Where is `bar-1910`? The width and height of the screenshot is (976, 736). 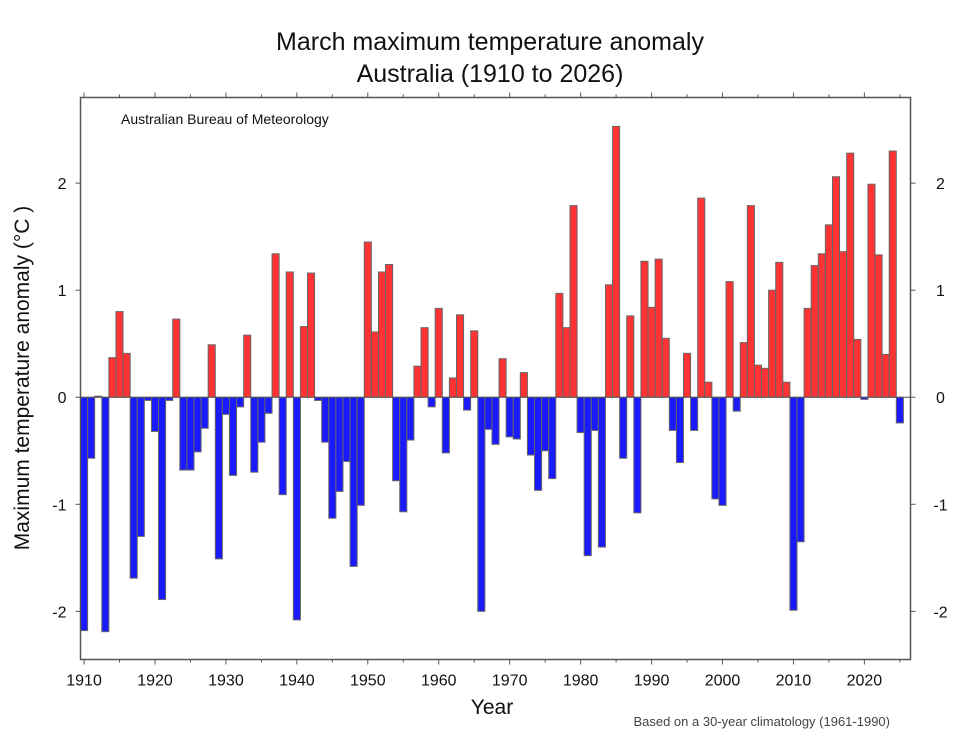 bar-1910 is located at coordinates (84, 514).